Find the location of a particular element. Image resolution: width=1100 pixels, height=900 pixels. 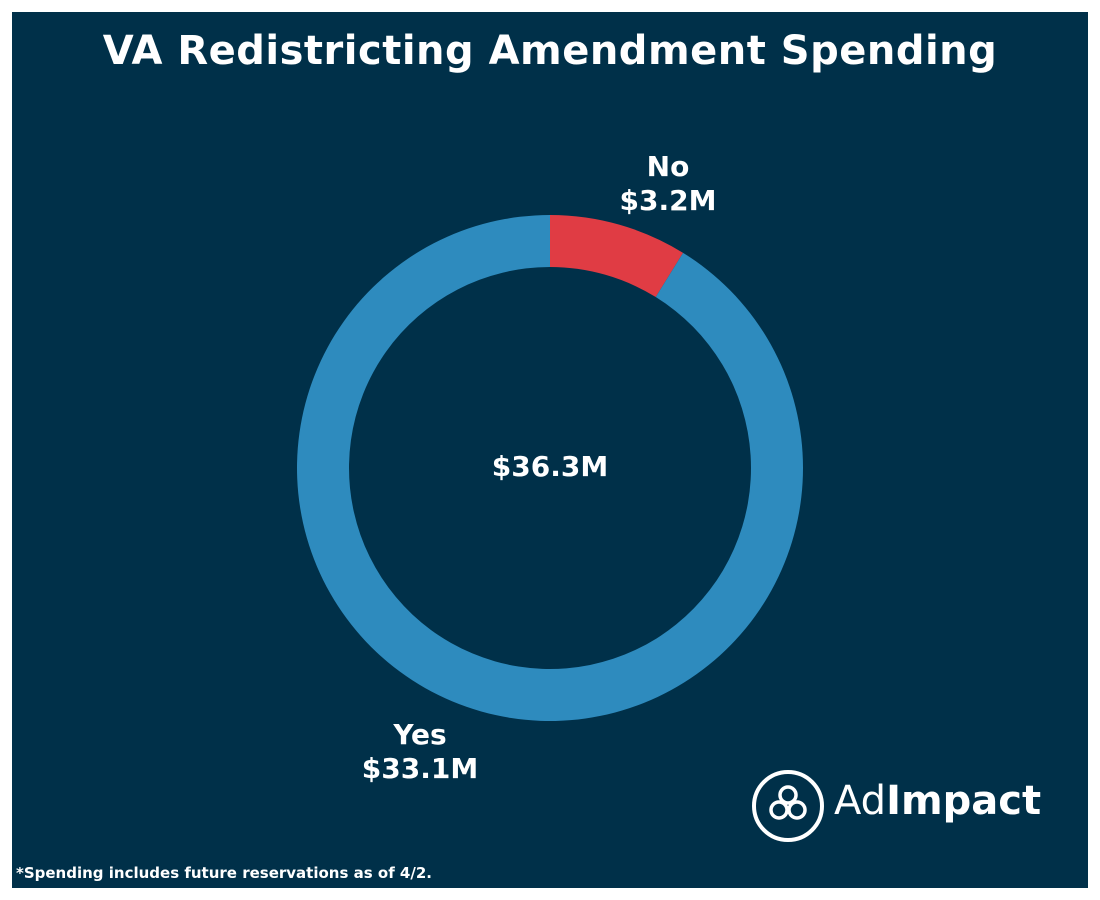

adimpact-logo-text: AdImpact is located at coordinates (937, 801).